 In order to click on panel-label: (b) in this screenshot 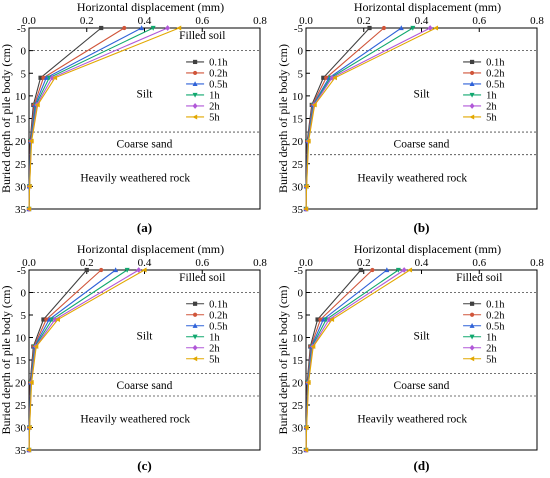, I will do `click(422, 227)`.